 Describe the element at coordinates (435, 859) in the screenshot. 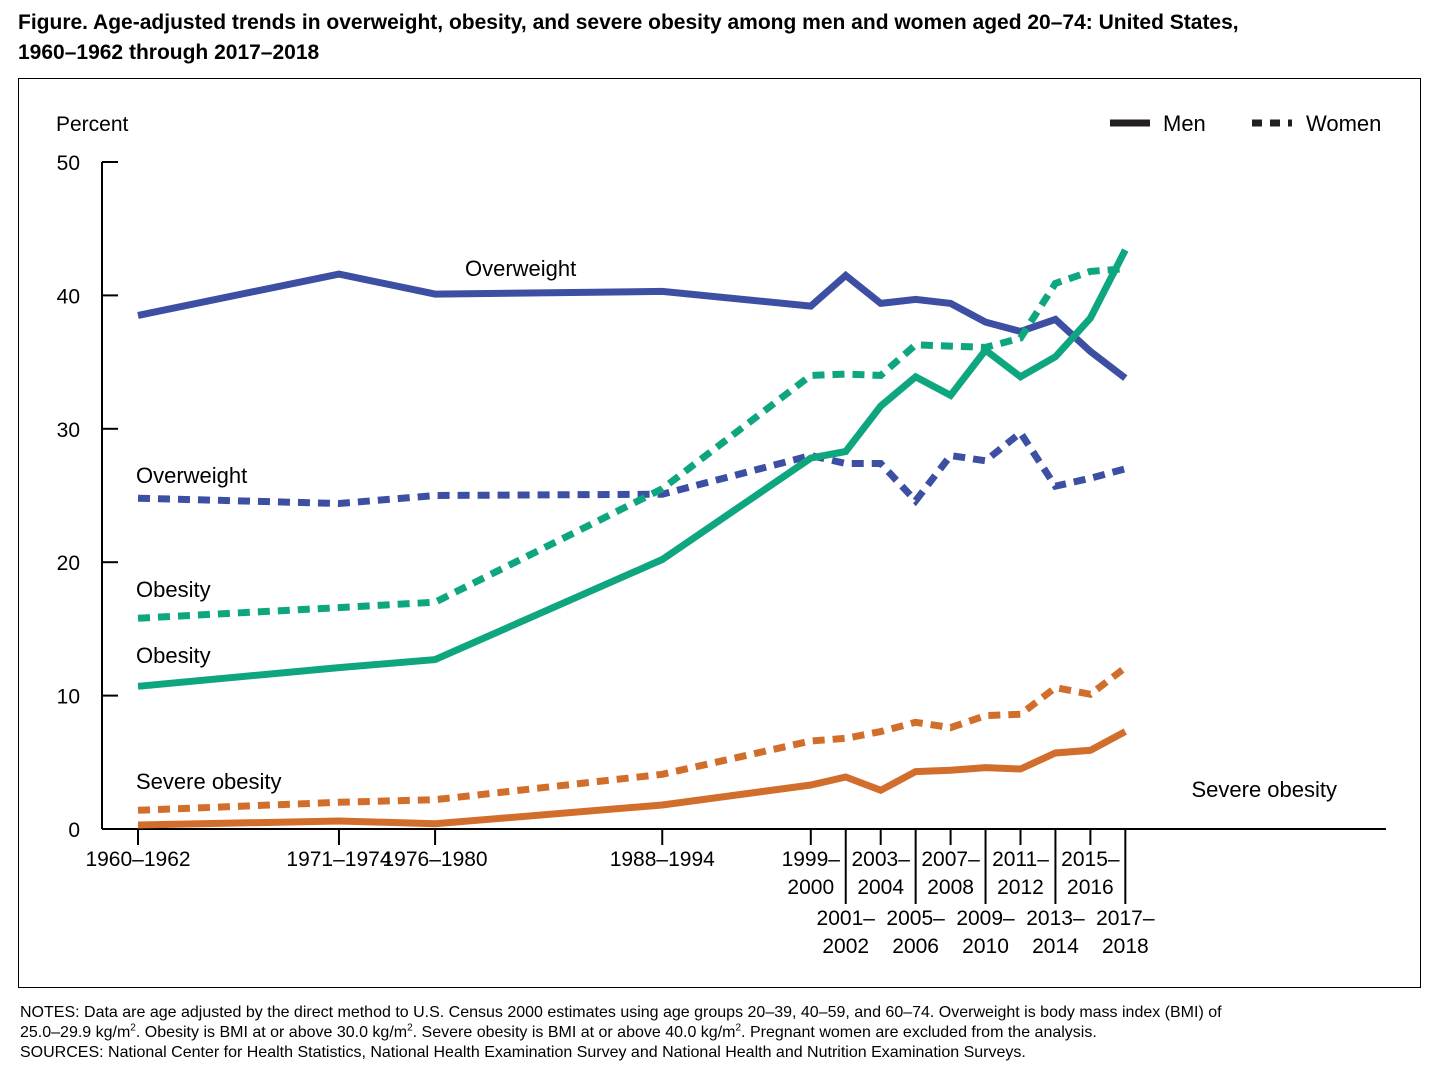

I see `x-tick-label: 1976–1980` at that location.